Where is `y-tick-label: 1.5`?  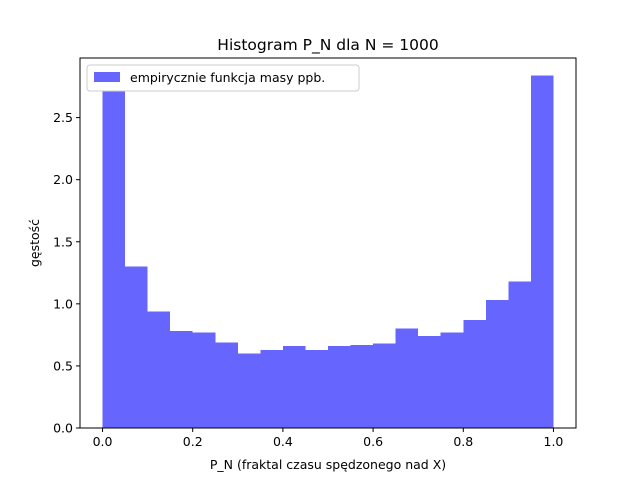
y-tick-label: 1.5 is located at coordinates (63, 241).